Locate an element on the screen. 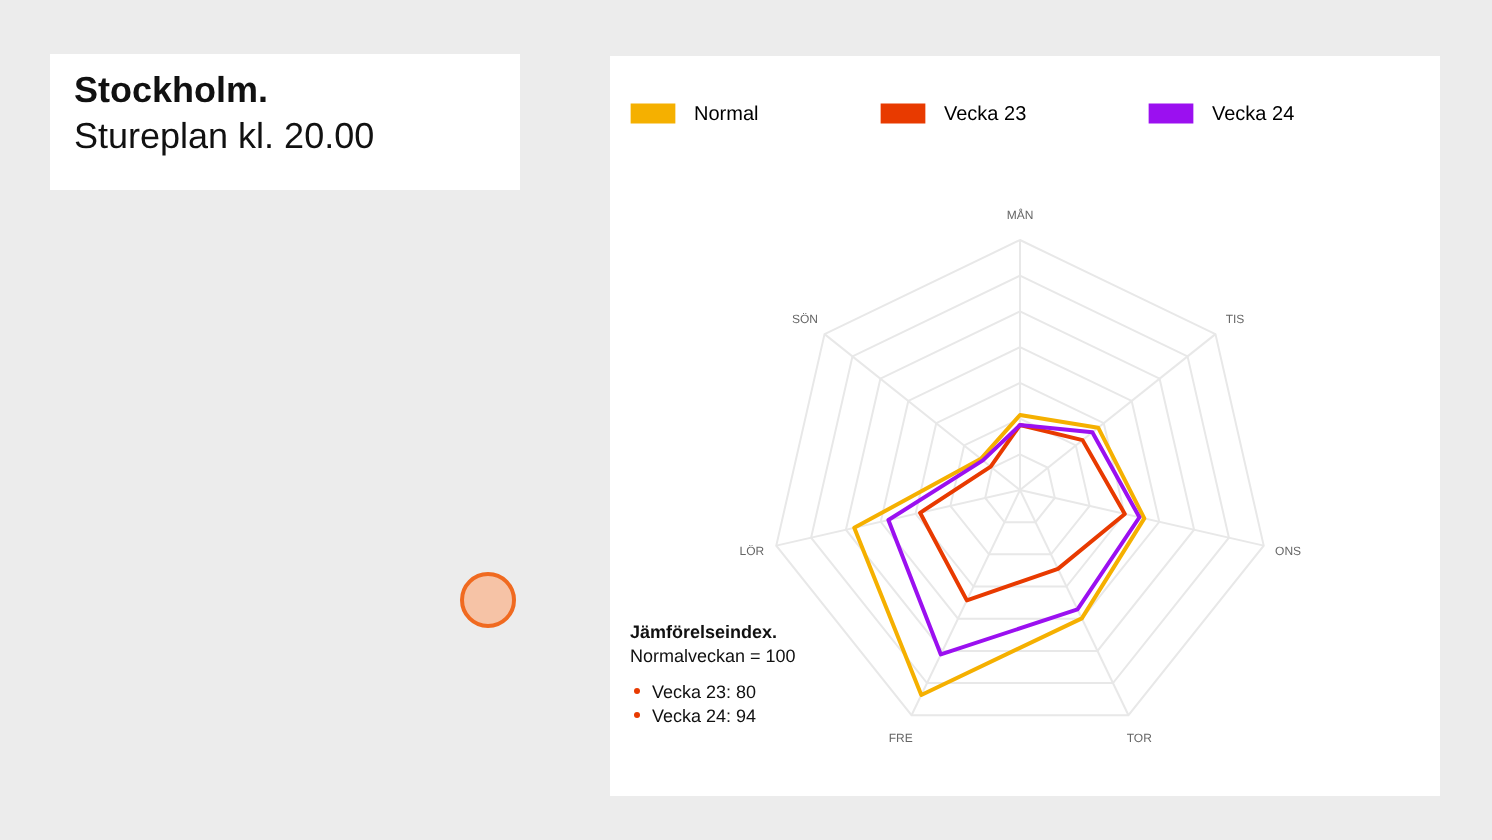 This screenshot has height=840, width=1492. text: Stockholm. is located at coordinates (172, 91).